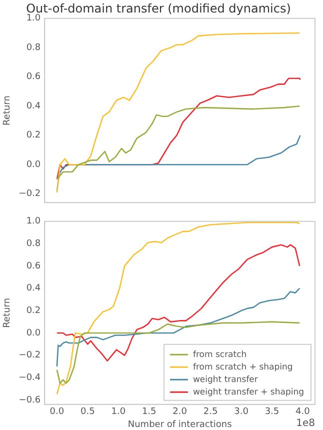 The image size is (323, 430). I want to click on x-tick-label: 1.0, so click(118, 412).